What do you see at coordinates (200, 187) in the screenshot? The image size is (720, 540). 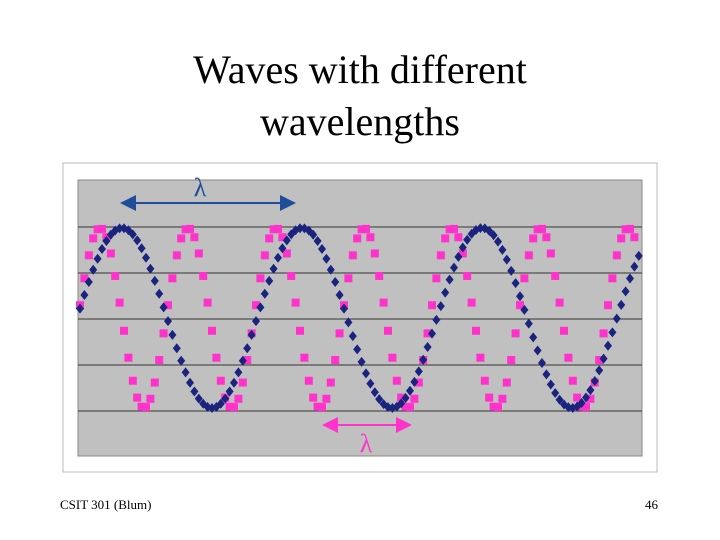 I see `long-wavelength-label: λ` at bounding box center [200, 187].